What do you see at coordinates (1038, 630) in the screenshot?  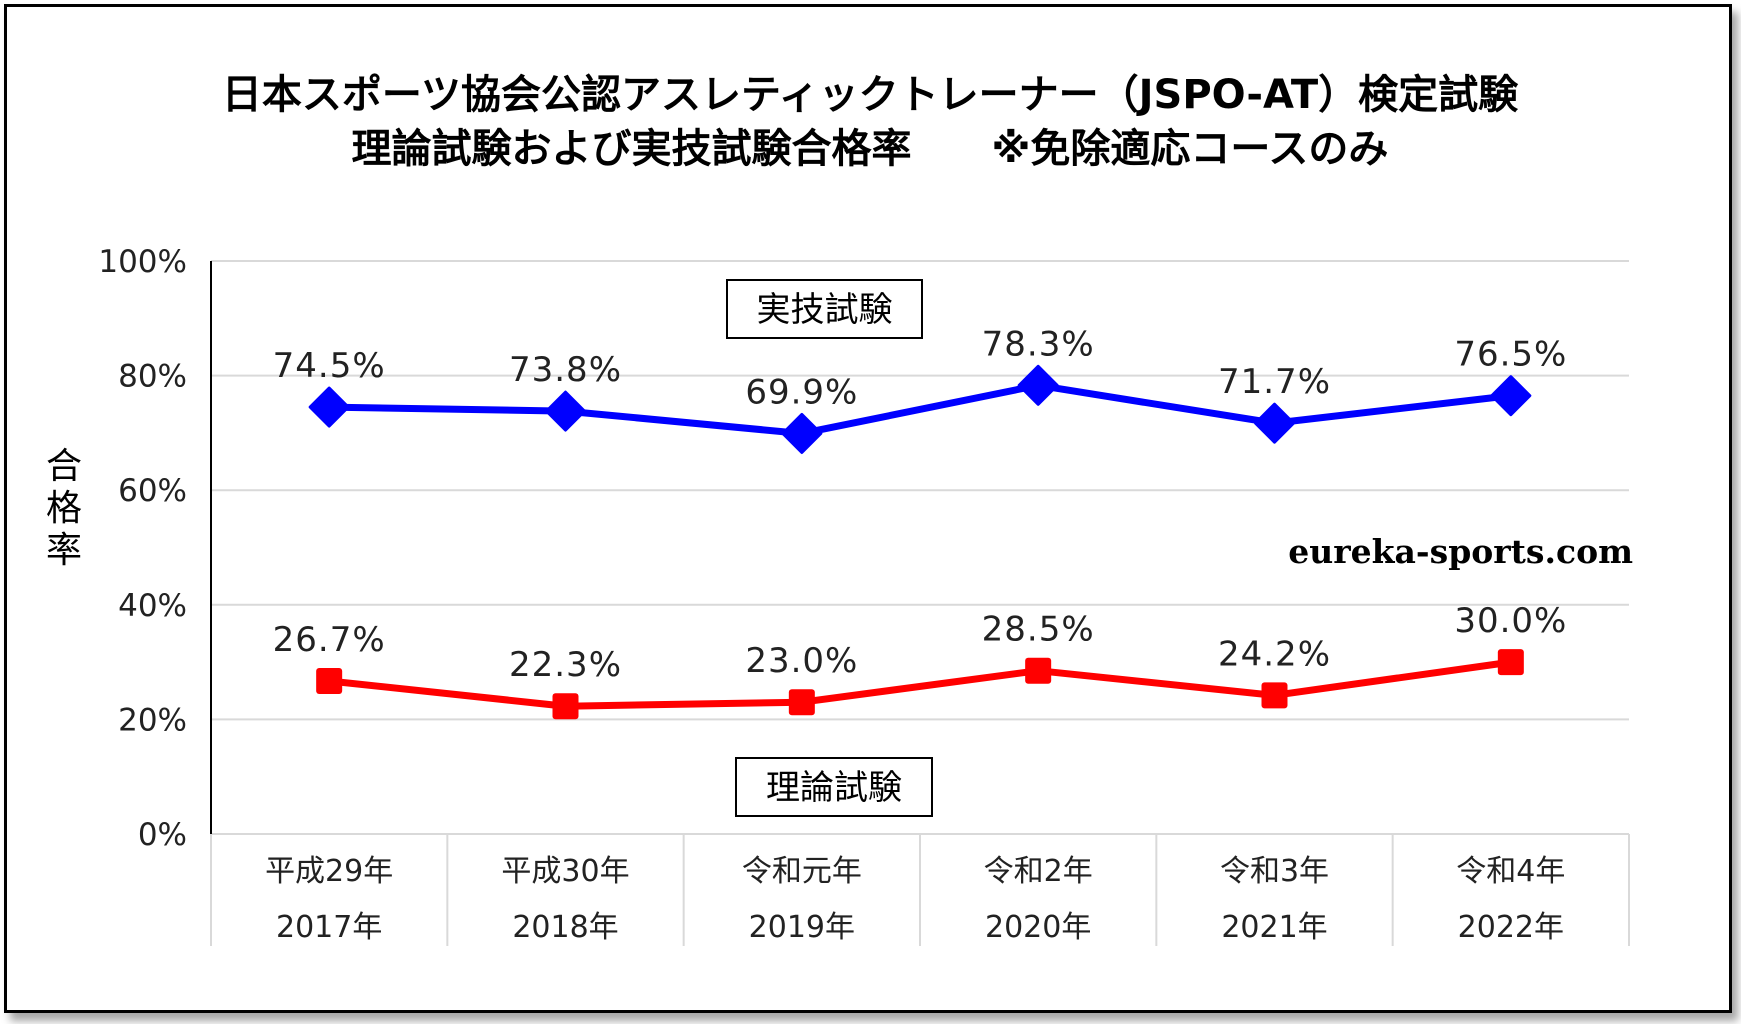 I see `data-label: 28.5%` at bounding box center [1038, 630].